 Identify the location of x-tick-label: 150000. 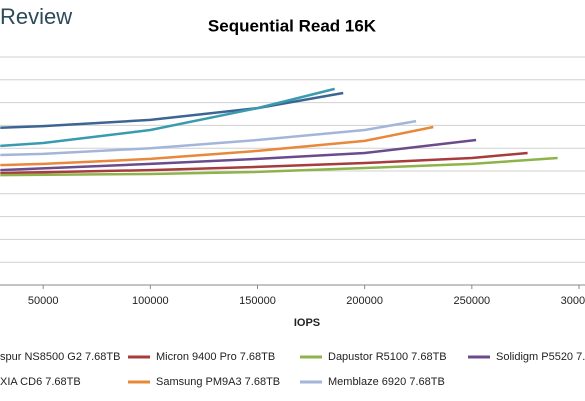
(257, 301).